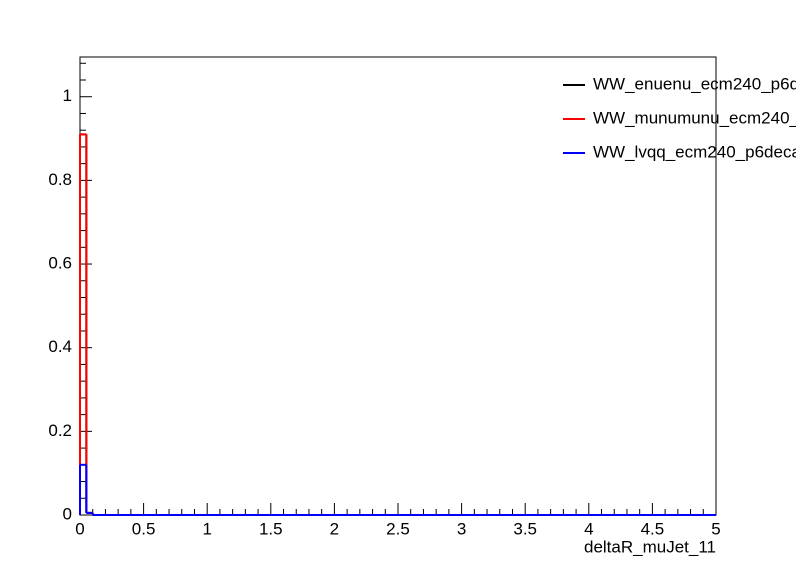  Describe the element at coordinates (60, 179) in the screenshot. I see `y-tick-label: 0.8` at that location.